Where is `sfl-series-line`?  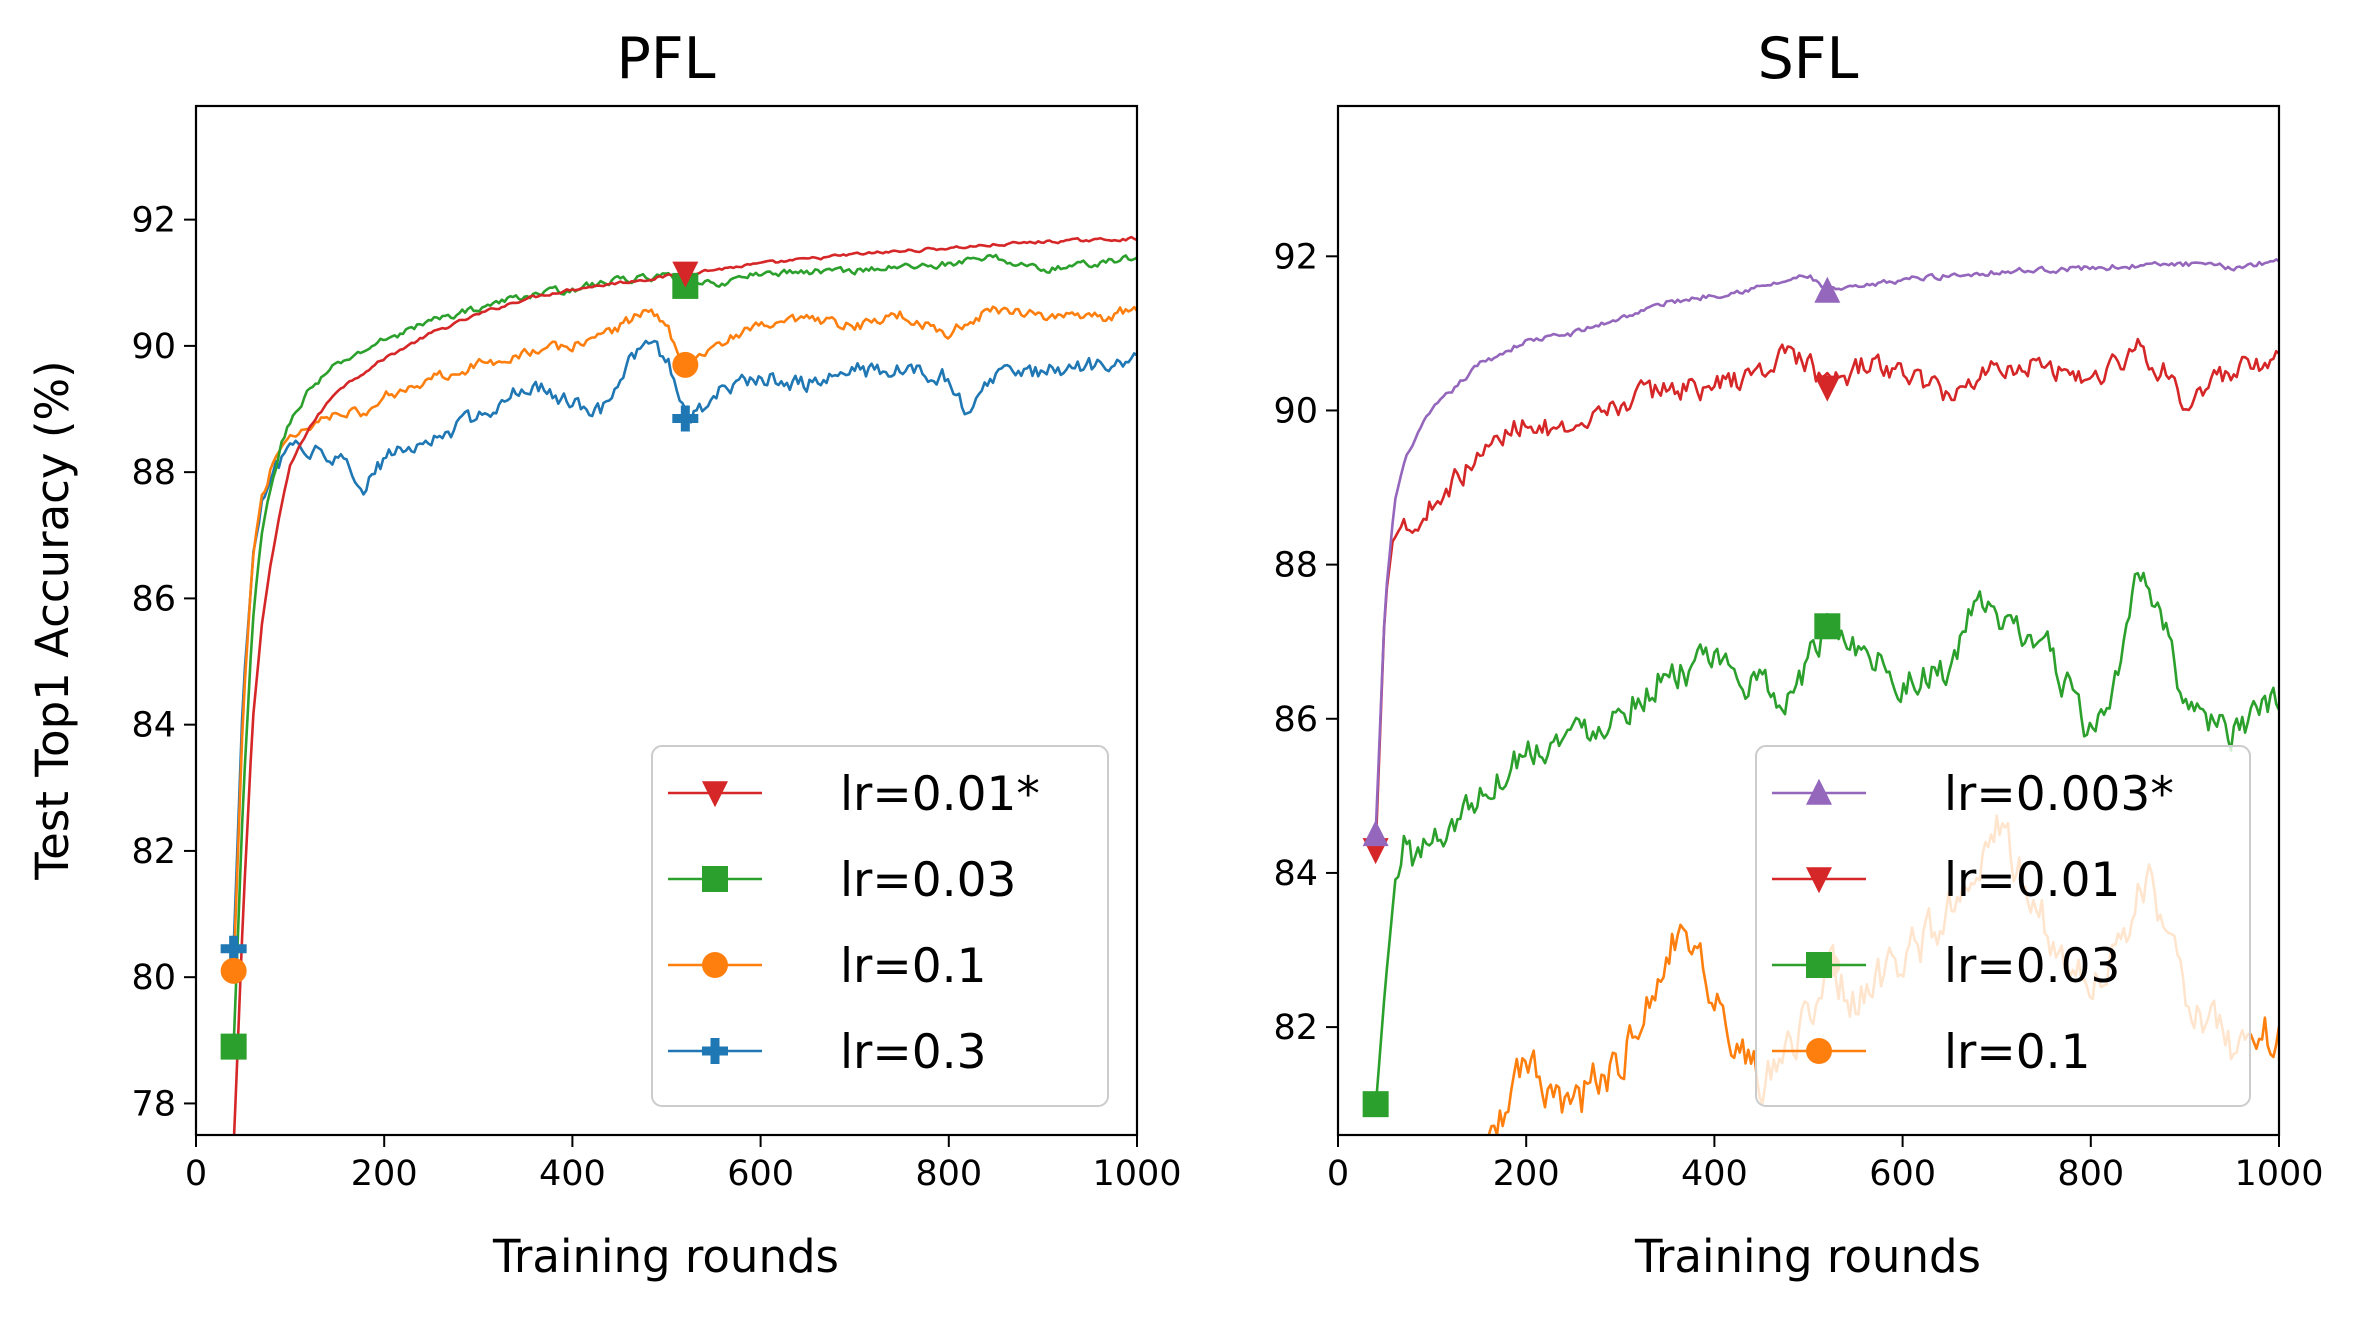 sfl-series-line is located at coordinates (1826, 593).